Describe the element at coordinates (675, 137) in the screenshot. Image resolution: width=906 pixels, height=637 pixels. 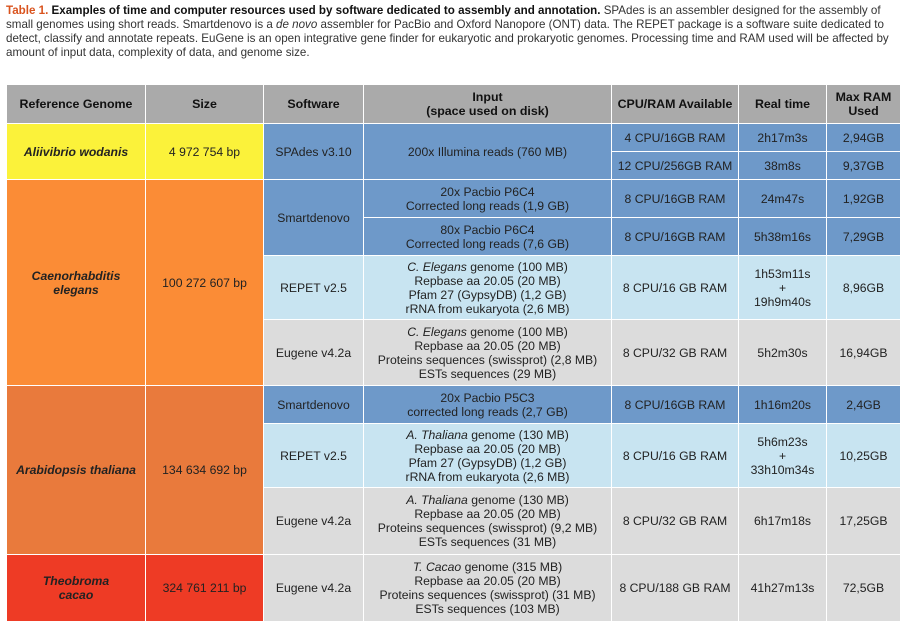
I see `cpu-cell: 4 CPU/16GB RAM` at that location.